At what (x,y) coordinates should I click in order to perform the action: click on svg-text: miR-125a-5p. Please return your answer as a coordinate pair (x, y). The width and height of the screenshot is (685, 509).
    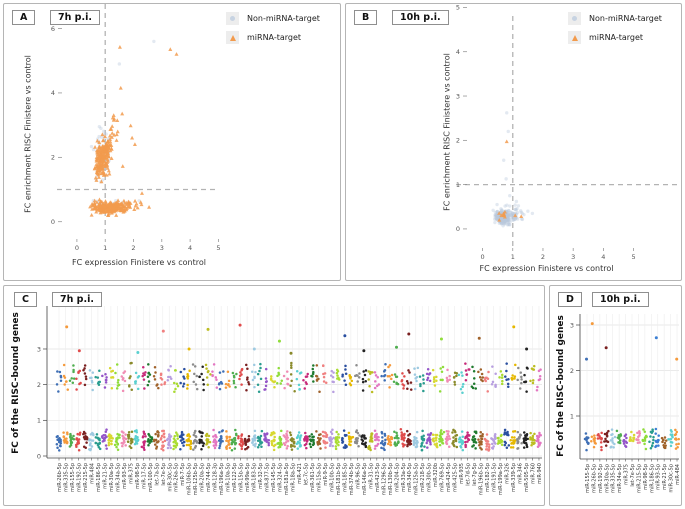
    Looking at the image, I should click on (417, 479).